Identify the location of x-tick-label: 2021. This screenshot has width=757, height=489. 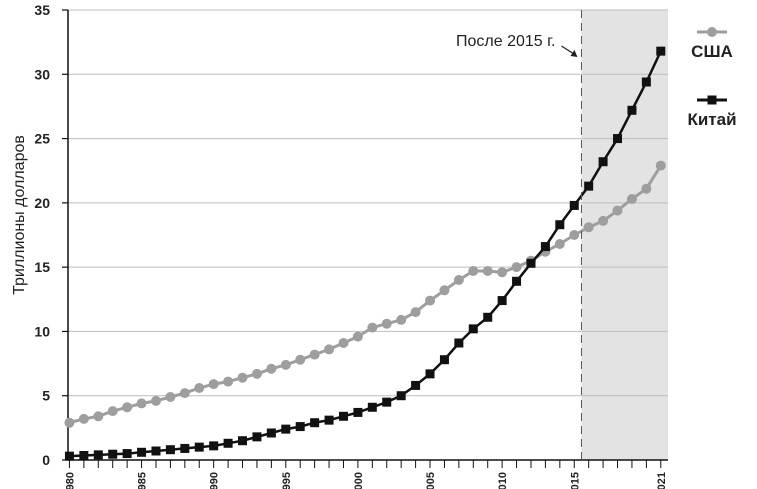
(662, 480).